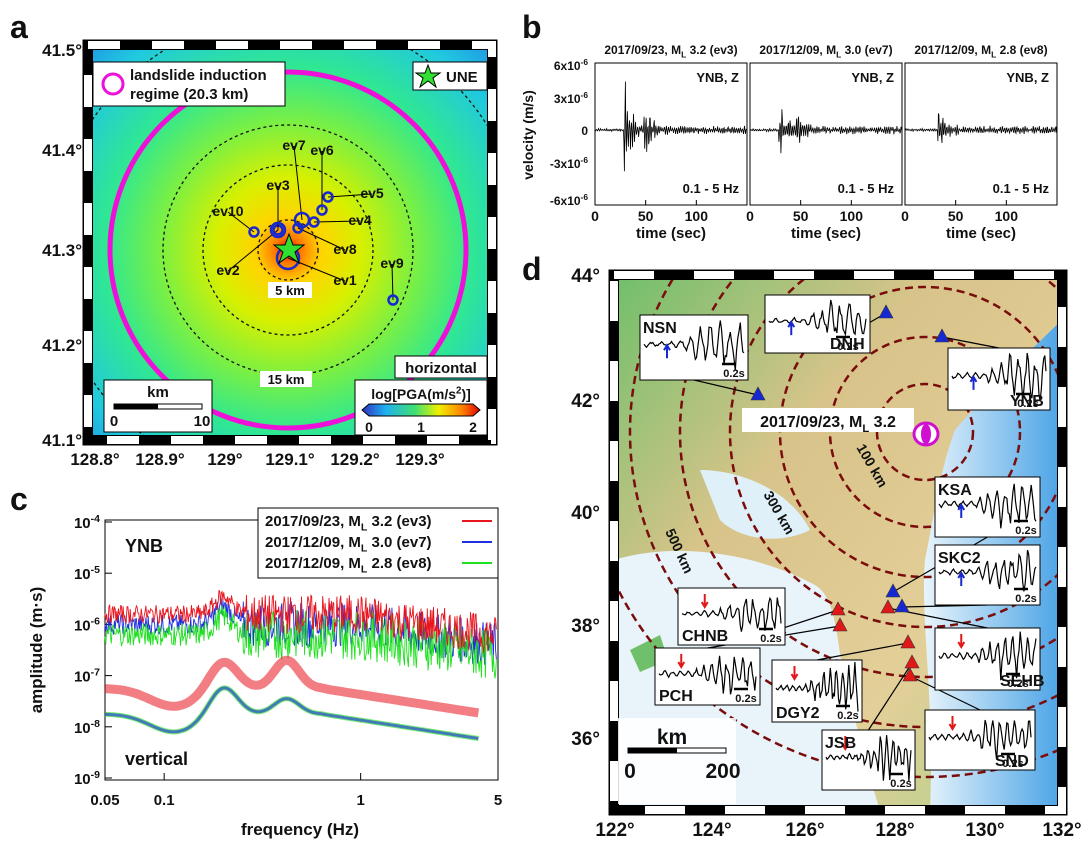 The width and height of the screenshot is (1092, 850). Describe the element at coordinates (882, 422) in the screenshot. I see `label-part: 3.2` at that location.